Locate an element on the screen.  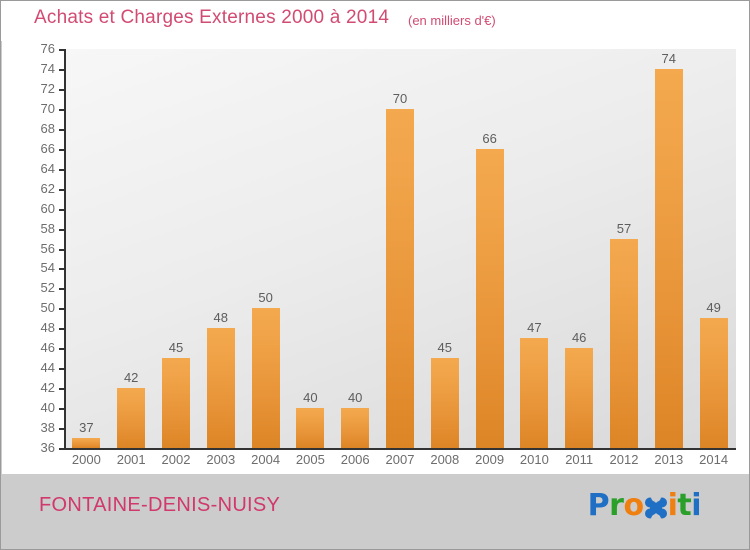
bar-value-label: 45 is located at coordinates (176, 348).